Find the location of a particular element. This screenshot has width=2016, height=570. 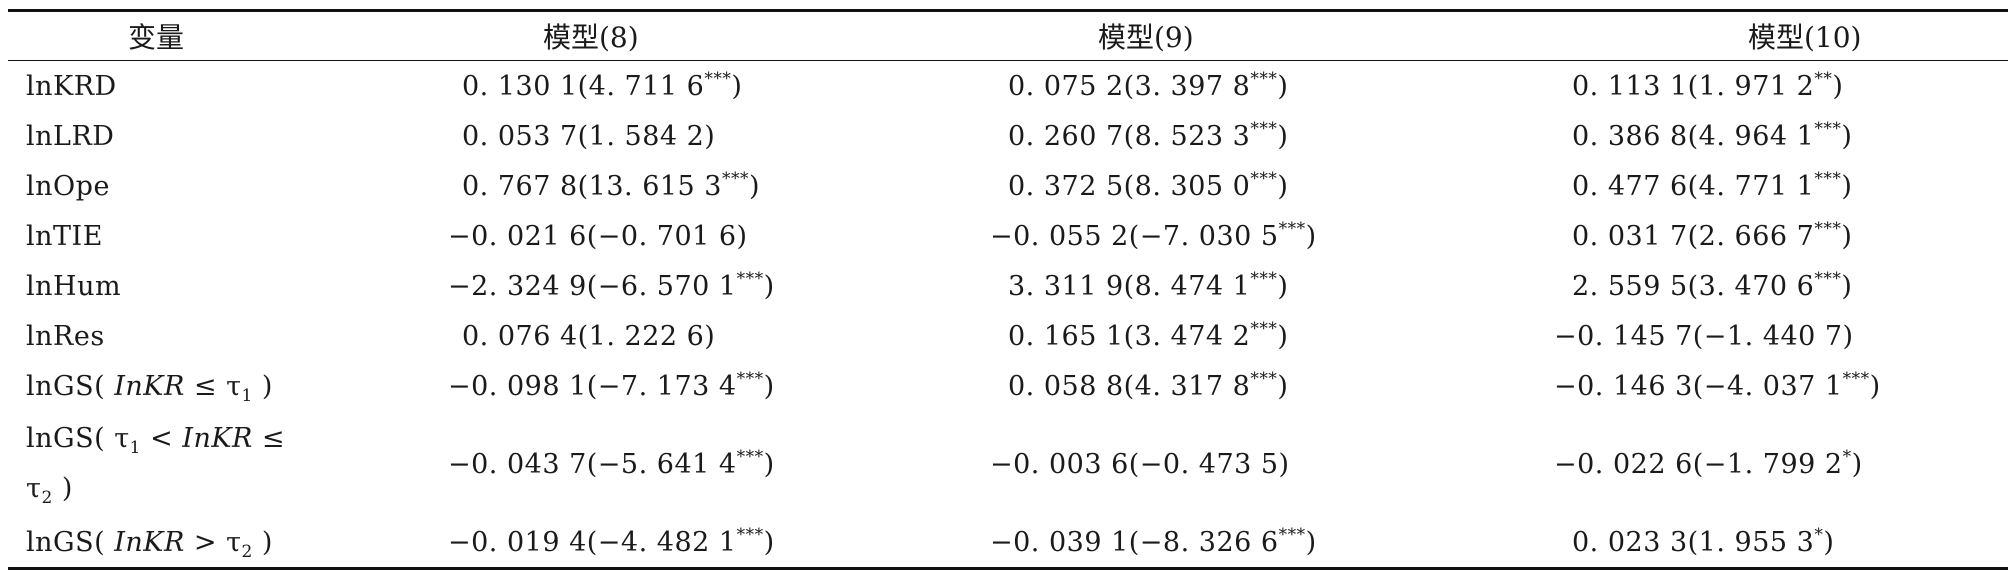

coef-cell-m9: 0. 165 1(3. 474 2***) is located at coordinates (1268, 336).